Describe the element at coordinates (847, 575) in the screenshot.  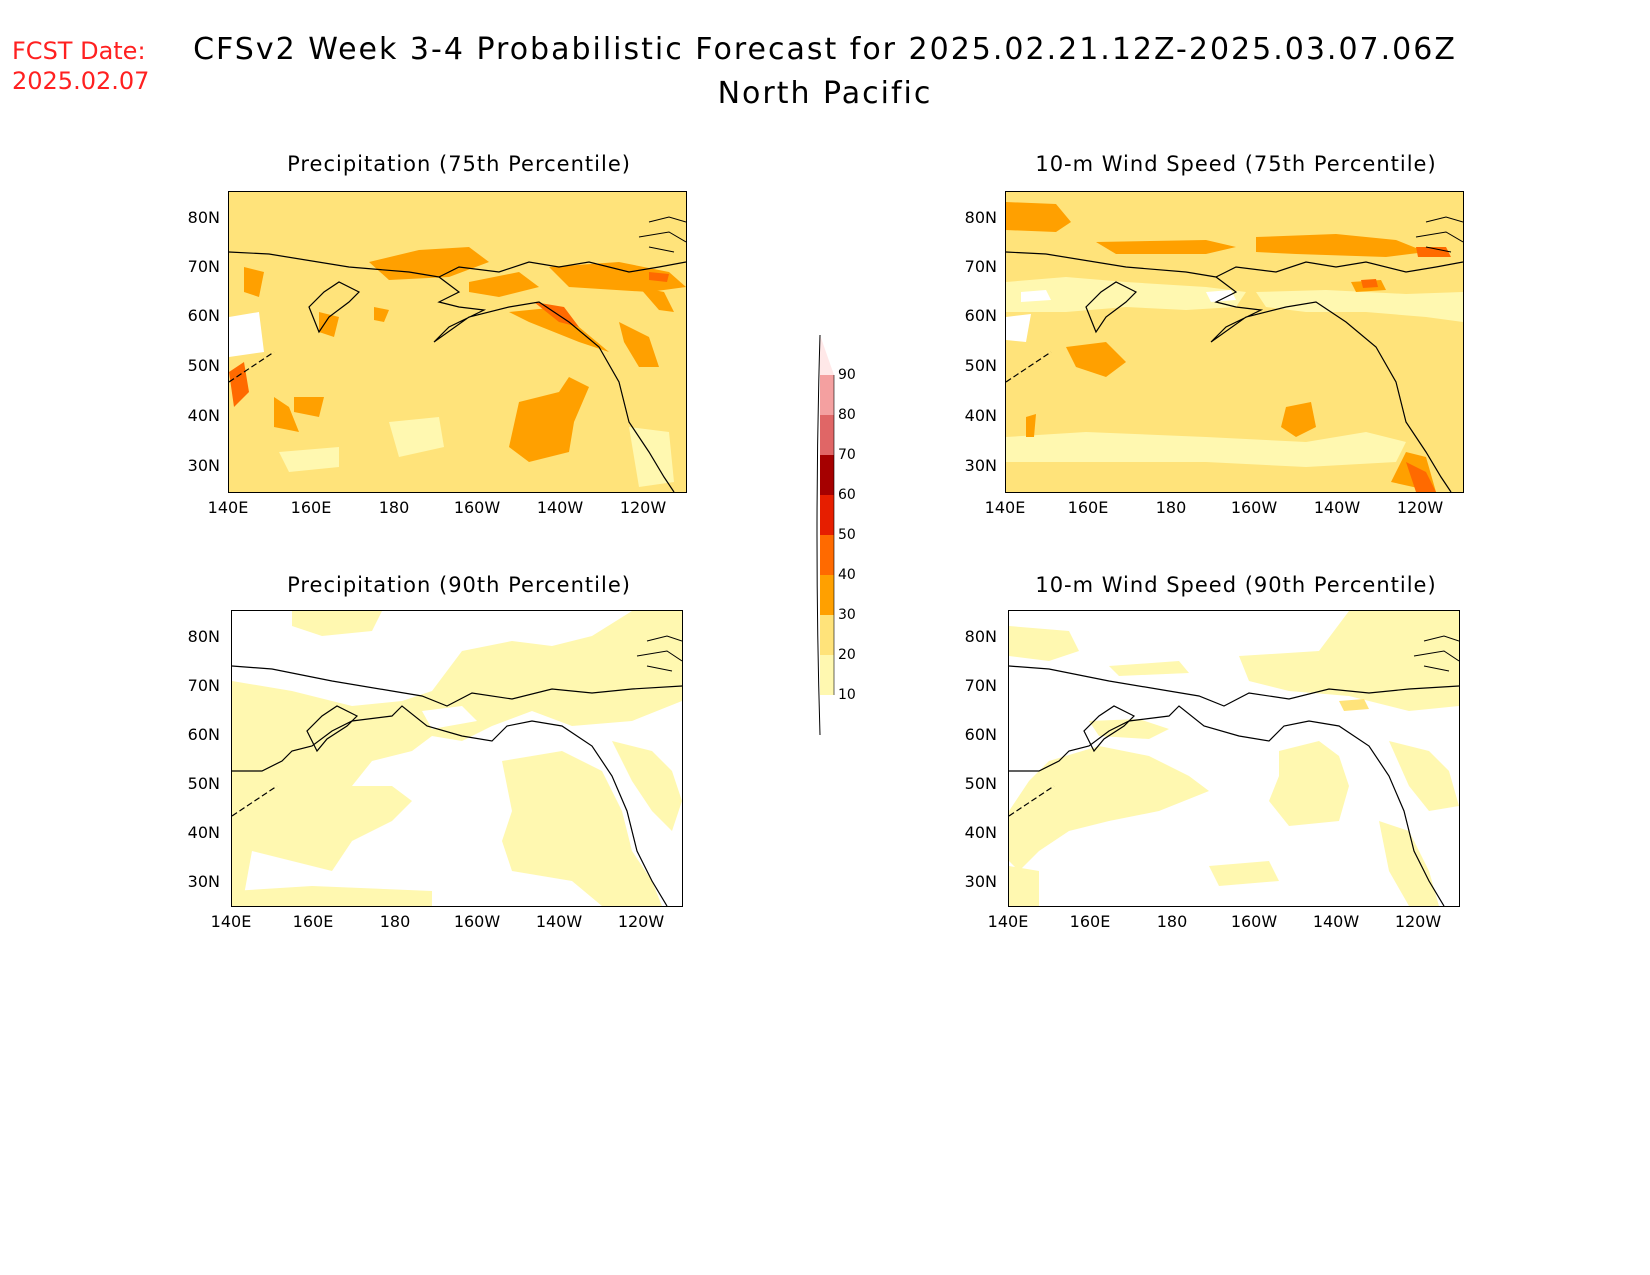
I see `colorbar-label: 40` at that location.